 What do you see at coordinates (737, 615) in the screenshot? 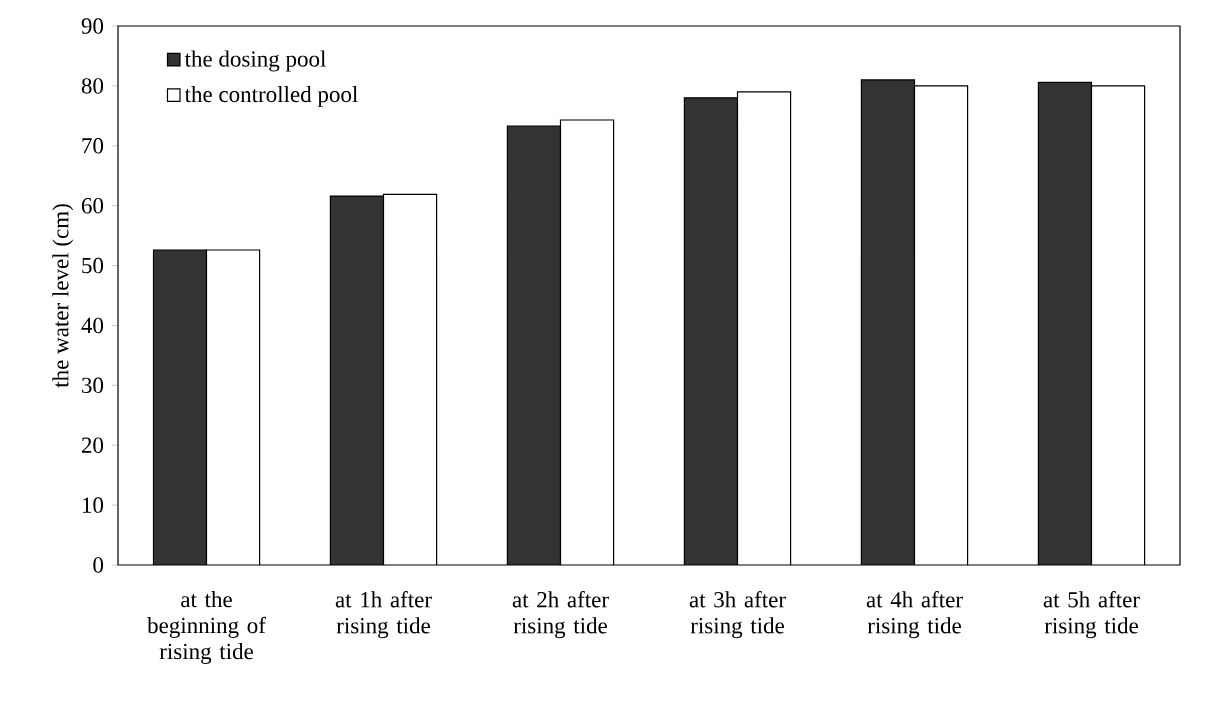
I see `x-tick-label: at 3h after rising tide` at bounding box center [737, 615].